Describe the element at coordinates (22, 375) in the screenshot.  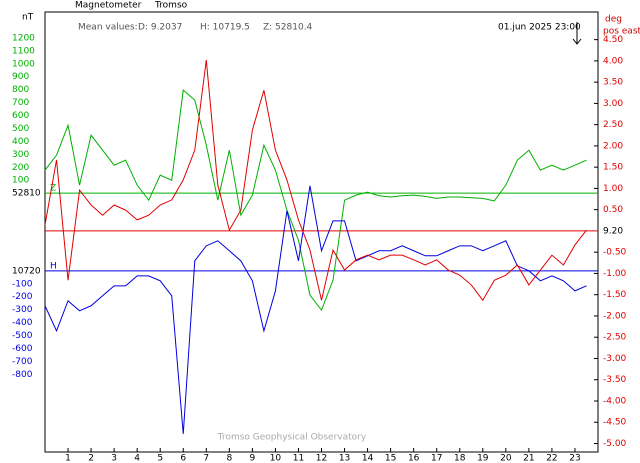
I see `y-tick-label: -800` at that location.